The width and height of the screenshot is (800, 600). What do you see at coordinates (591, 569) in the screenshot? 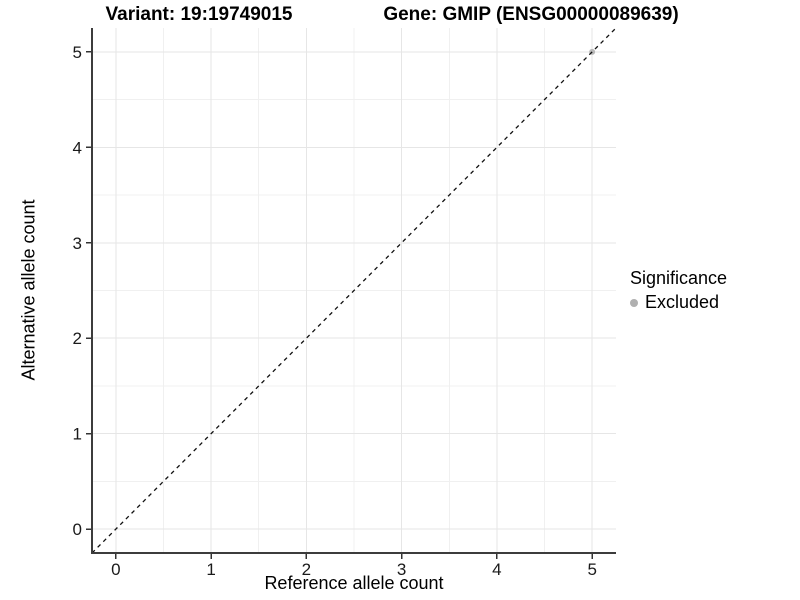
I see `x-tick-label: 5` at bounding box center [591, 569].